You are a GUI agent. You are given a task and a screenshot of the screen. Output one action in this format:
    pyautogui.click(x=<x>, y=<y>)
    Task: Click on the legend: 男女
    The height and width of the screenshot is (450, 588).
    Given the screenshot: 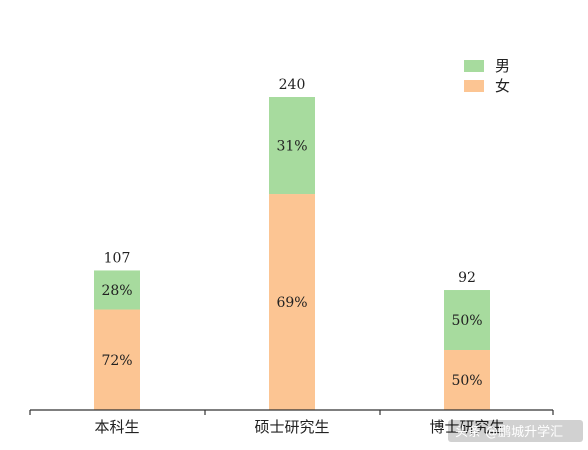 What is the action you would take?
    pyautogui.click(x=487, y=76)
    